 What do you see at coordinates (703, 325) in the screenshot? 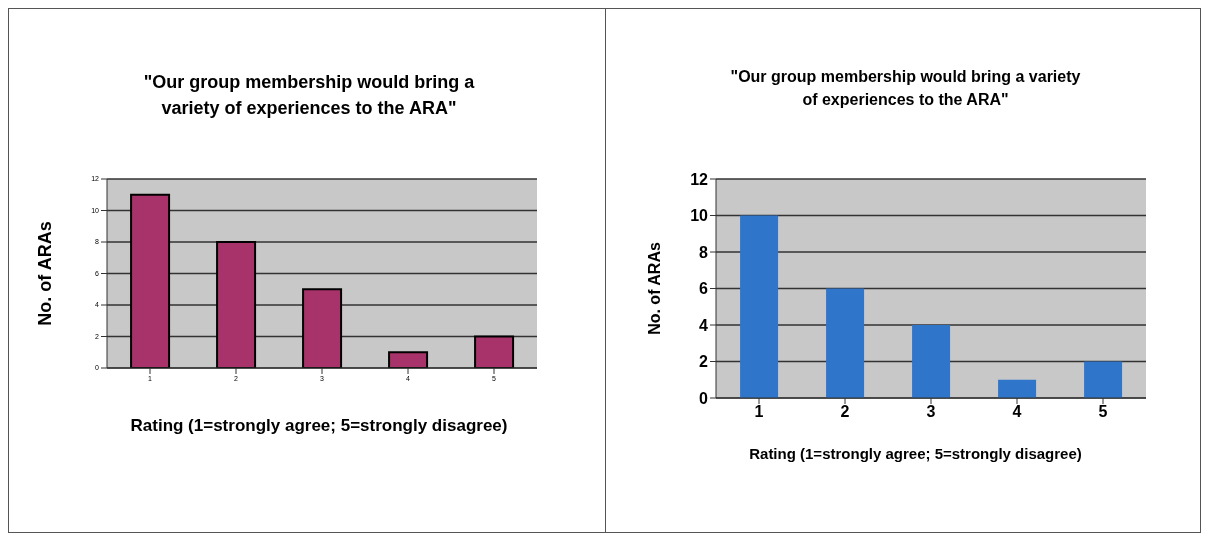
I see `y-tick-label: 4` at bounding box center [703, 325].